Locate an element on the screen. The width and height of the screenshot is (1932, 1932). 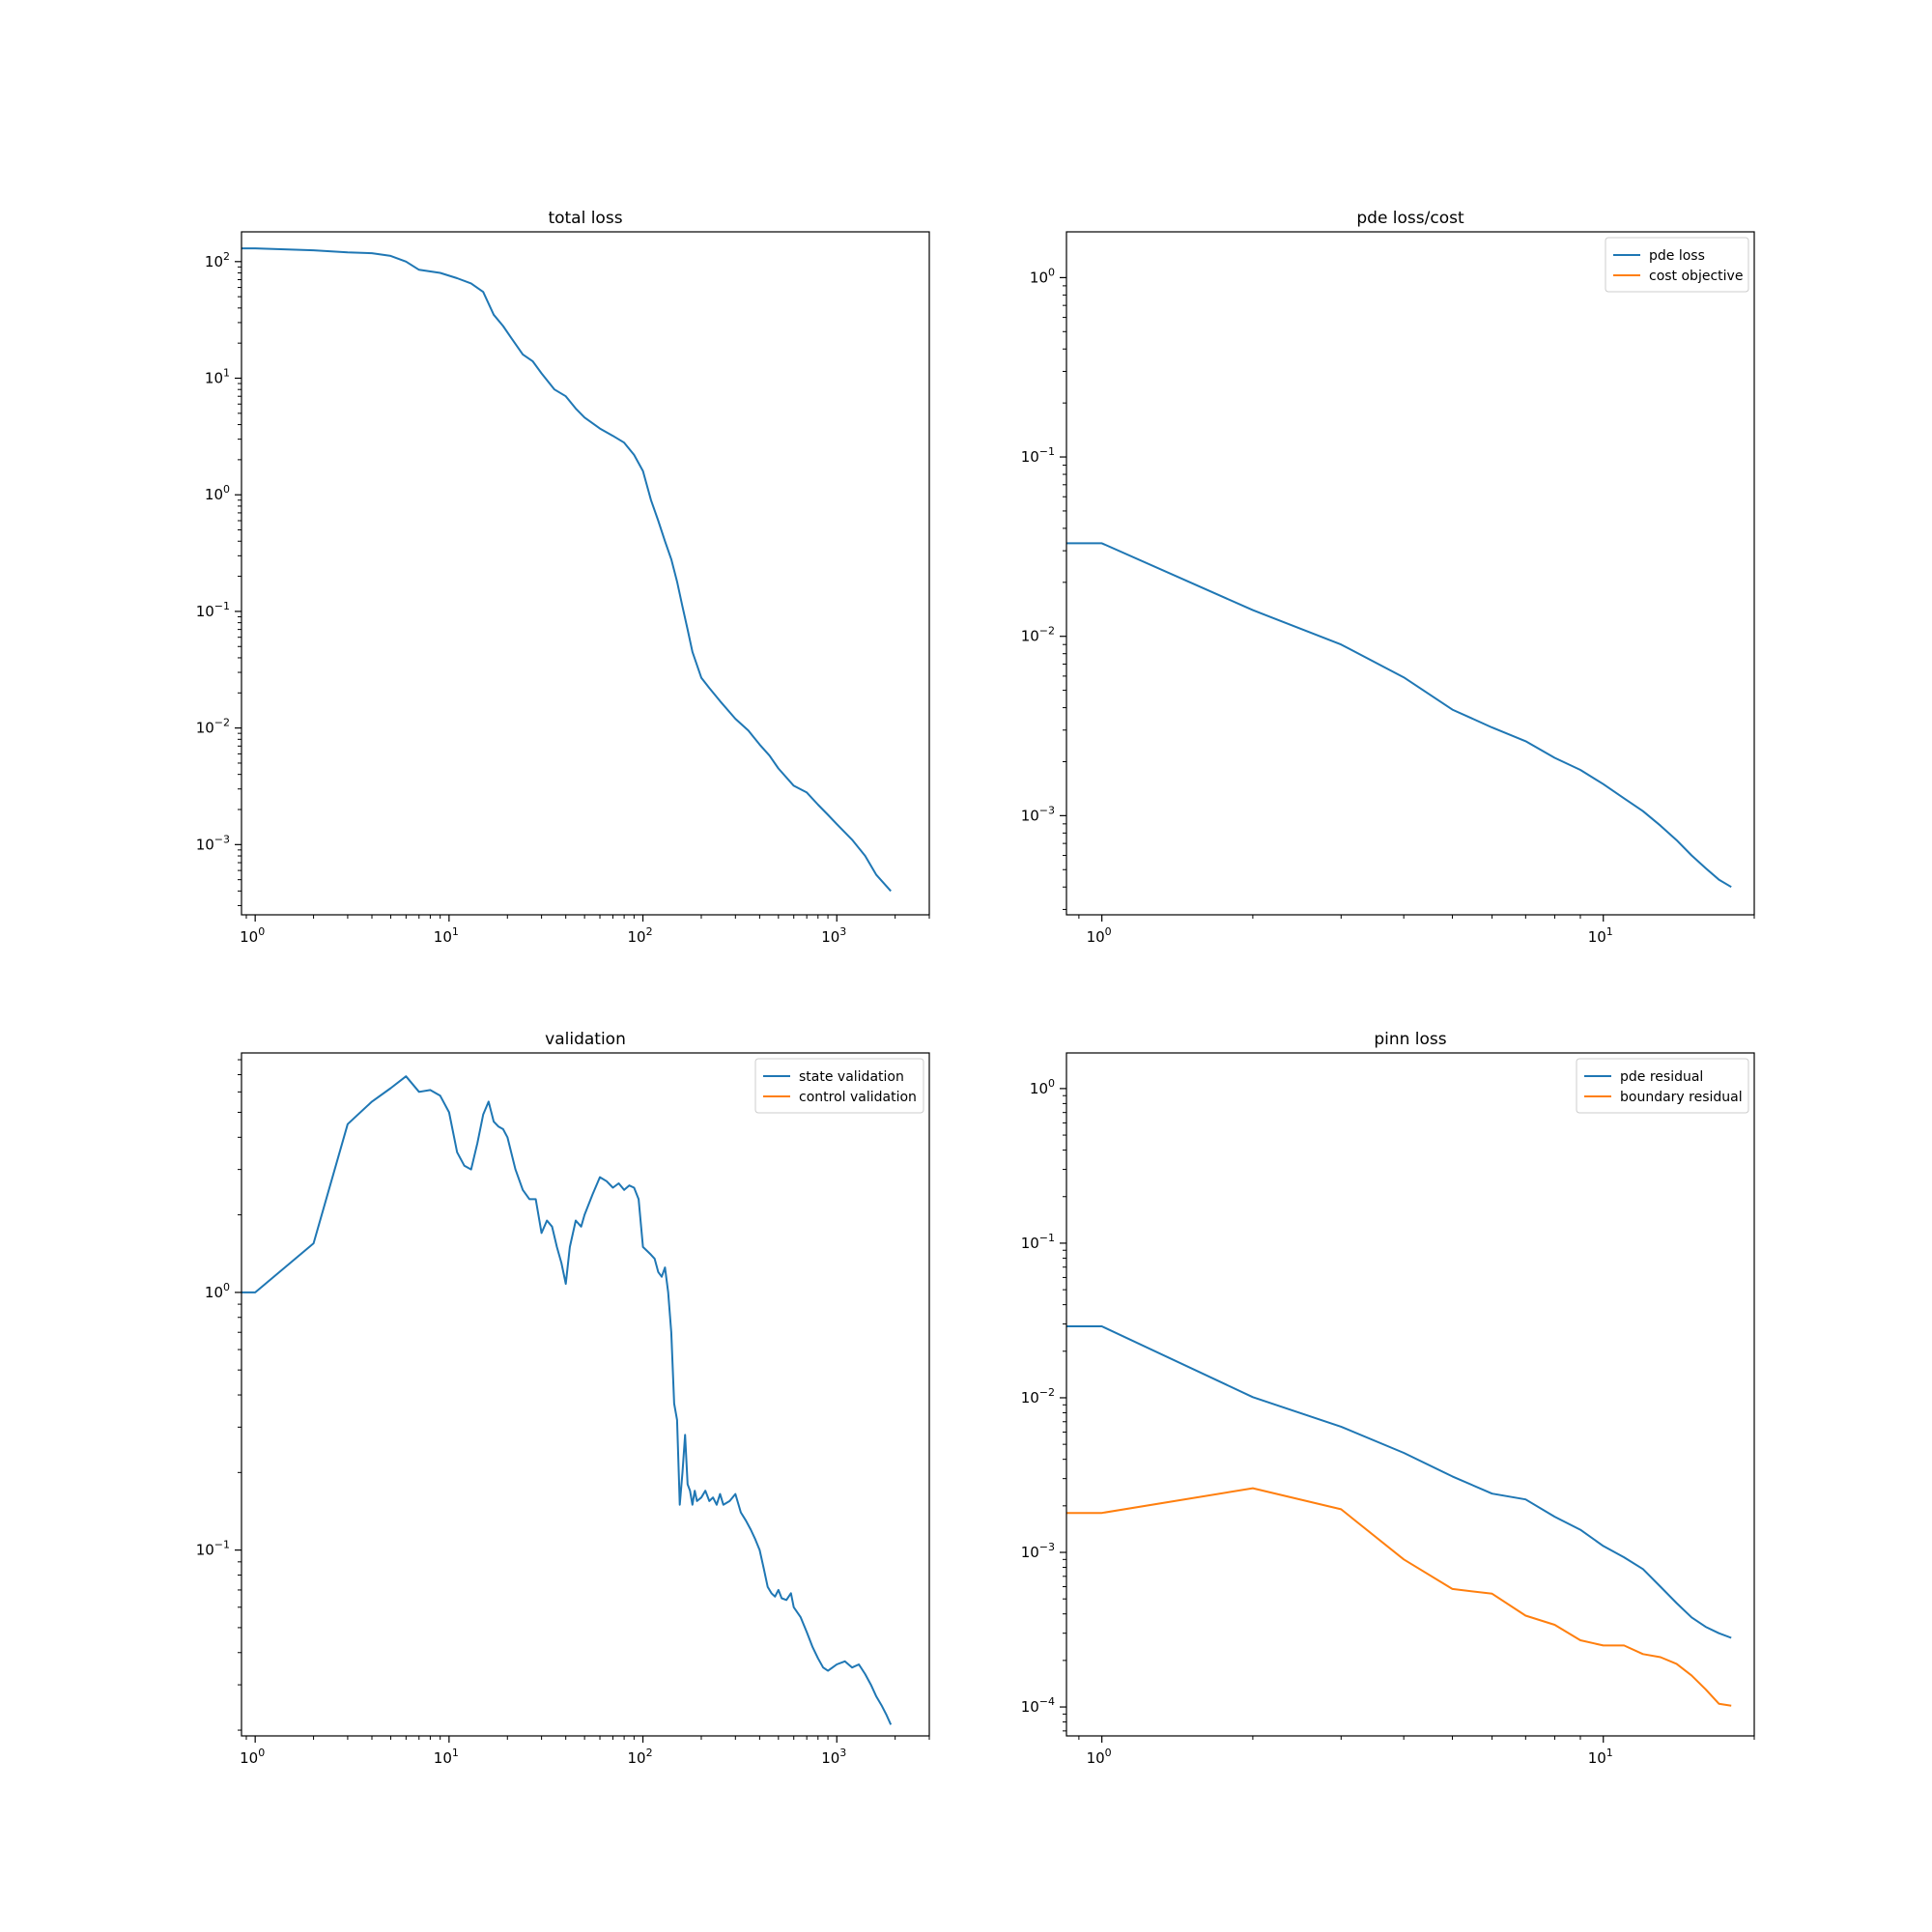
pde-loss-cost-legend-label: pde loss is located at coordinates (1677, 256).